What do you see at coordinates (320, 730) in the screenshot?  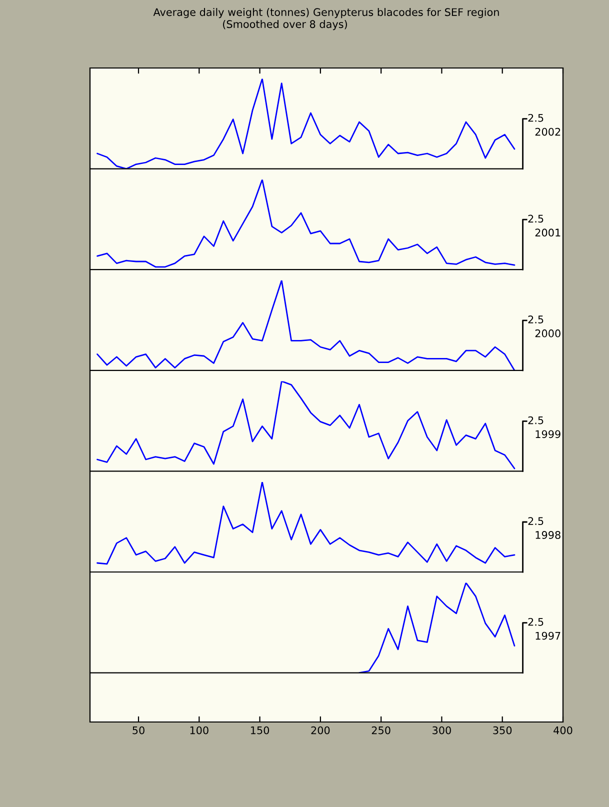 I see `x-tick-label: 200` at bounding box center [320, 730].